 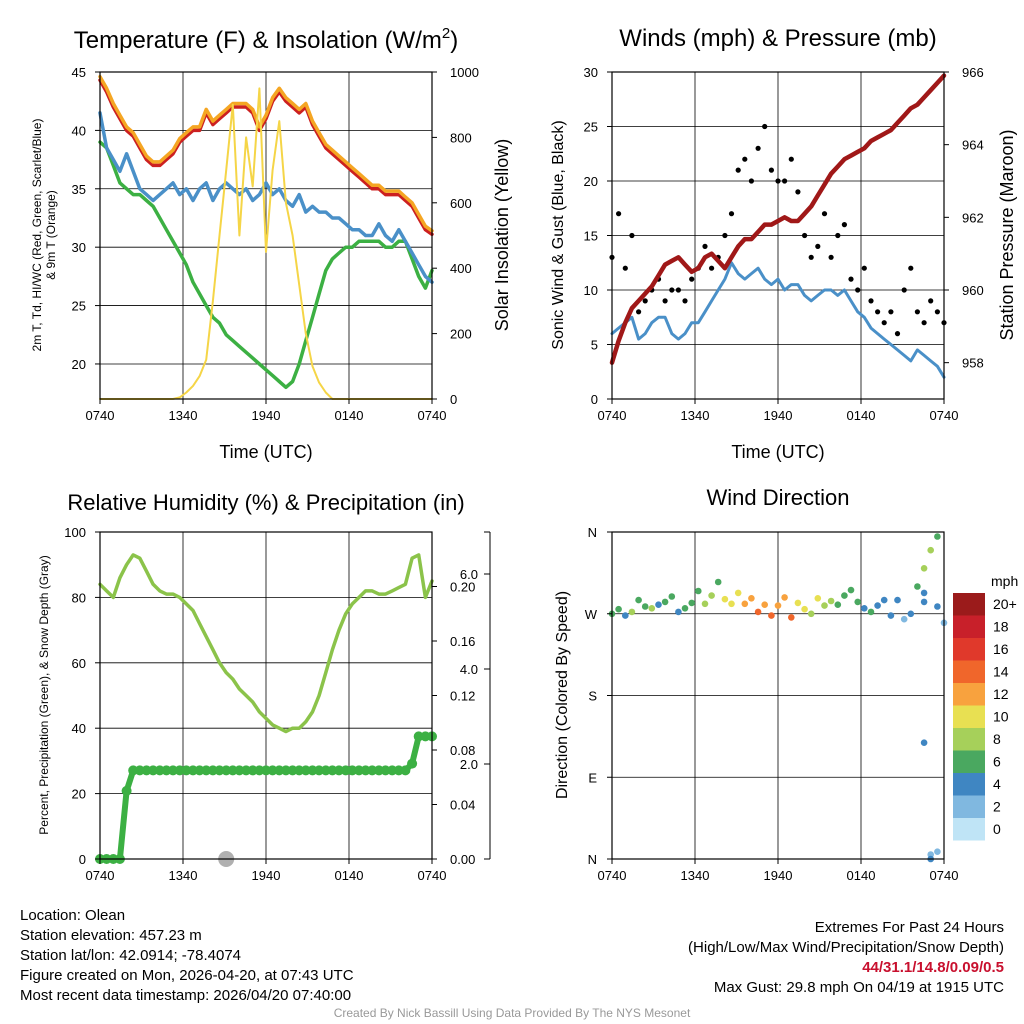 I want to click on y2-tick-label: 1000, so click(x=464, y=72).